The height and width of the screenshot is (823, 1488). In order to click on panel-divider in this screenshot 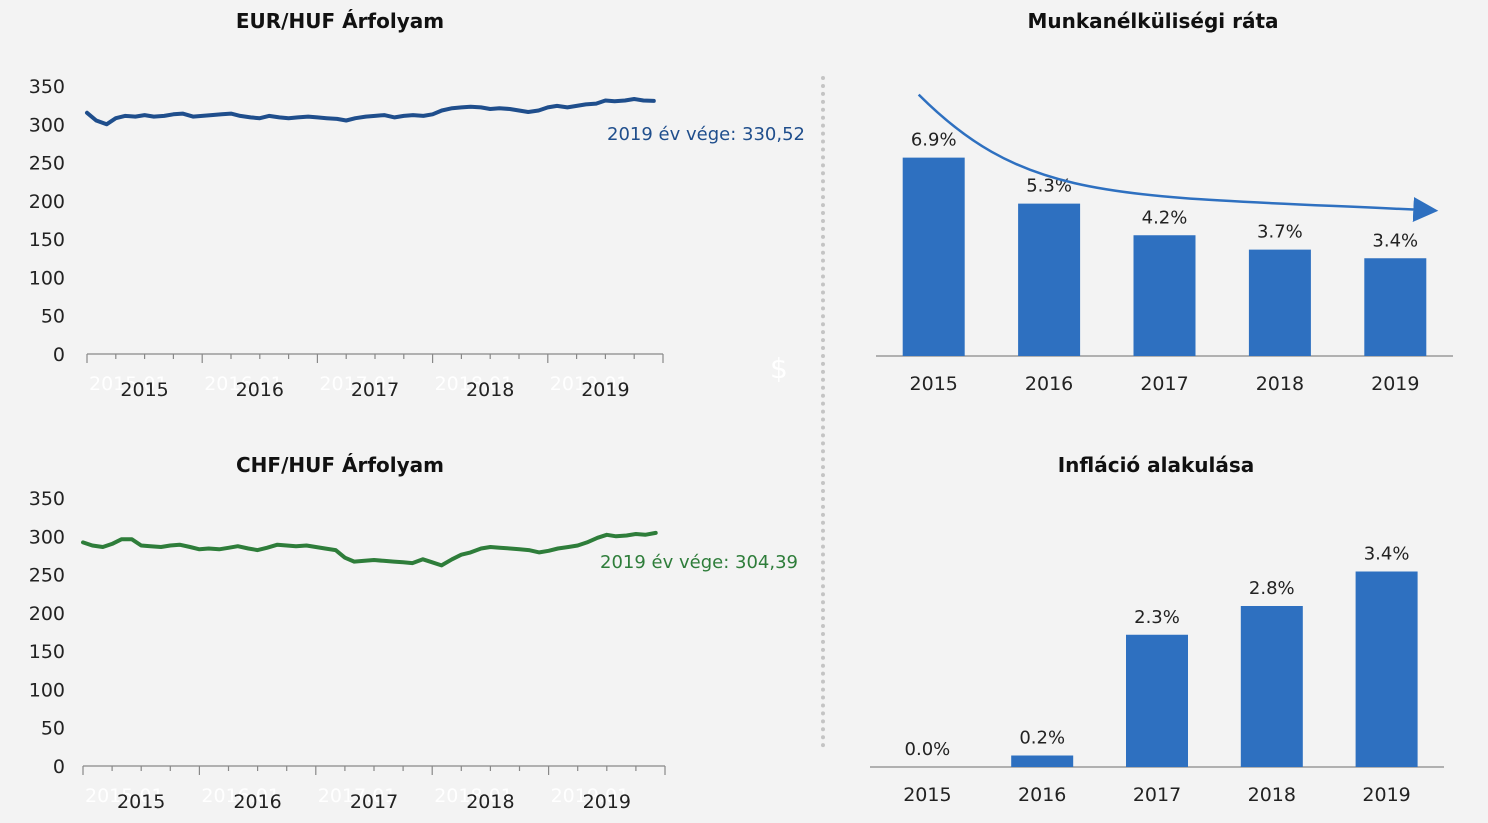, I will do `click(823, 412)`.